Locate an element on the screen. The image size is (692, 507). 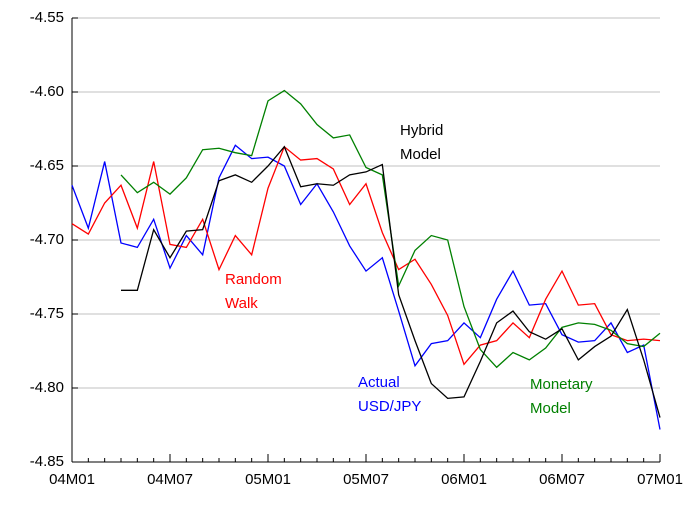
y-tick-label: -4.55 is located at coordinates (47, 17).